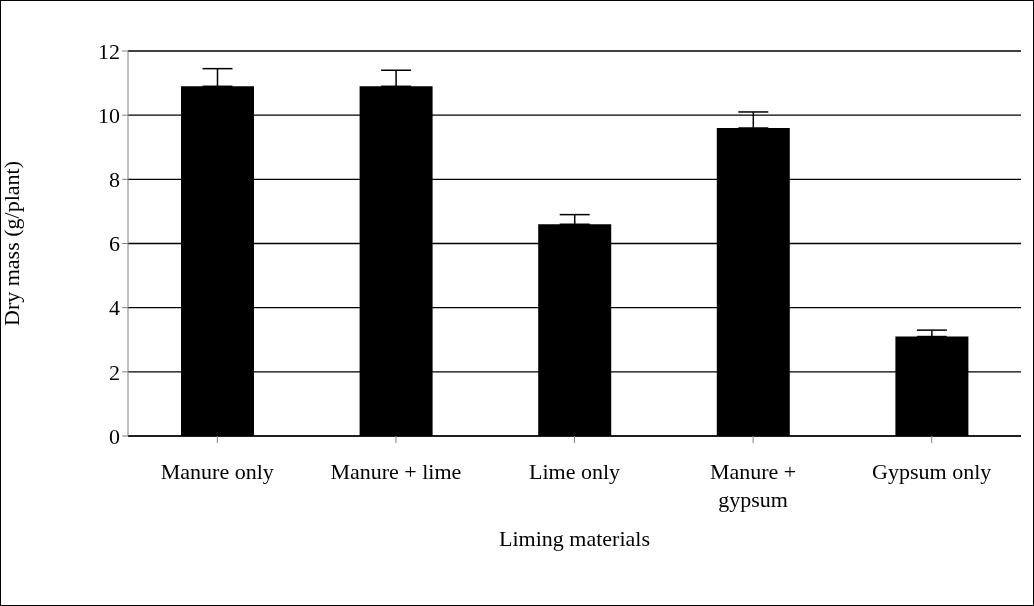 The width and height of the screenshot is (1034, 606). I want to click on x-tick-label: Manure + gypsum, so click(753, 485).